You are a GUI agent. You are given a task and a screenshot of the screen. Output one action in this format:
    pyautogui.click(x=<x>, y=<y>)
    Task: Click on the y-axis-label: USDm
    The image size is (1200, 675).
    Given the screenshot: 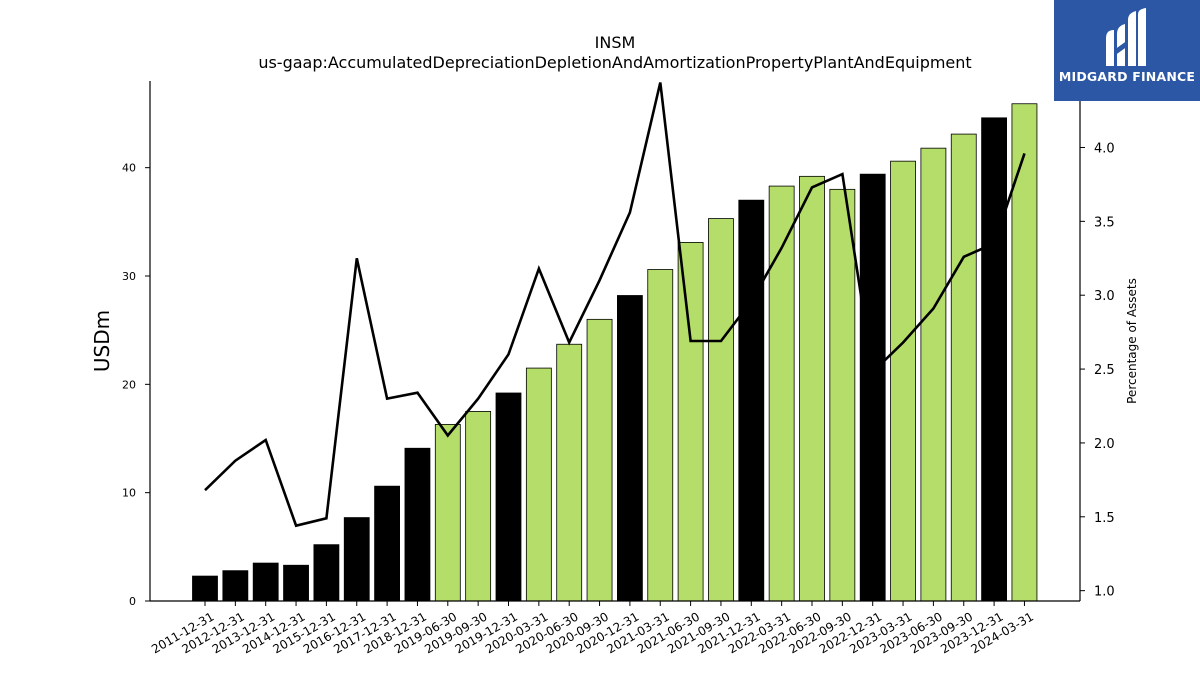 What is the action you would take?
    pyautogui.click(x=102, y=341)
    